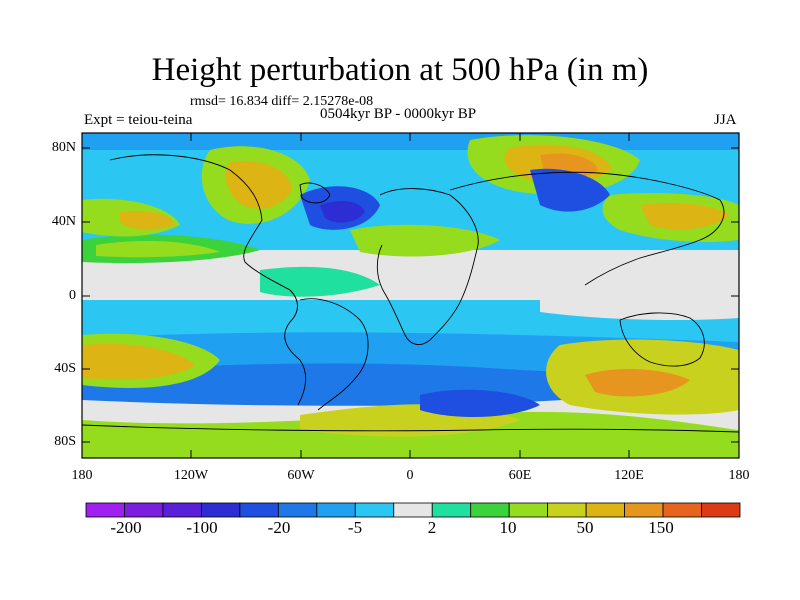 The height and width of the screenshot is (600, 800). Describe the element at coordinates (355, 527) in the screenshot. I see `colorbar-label: -5` at that location.